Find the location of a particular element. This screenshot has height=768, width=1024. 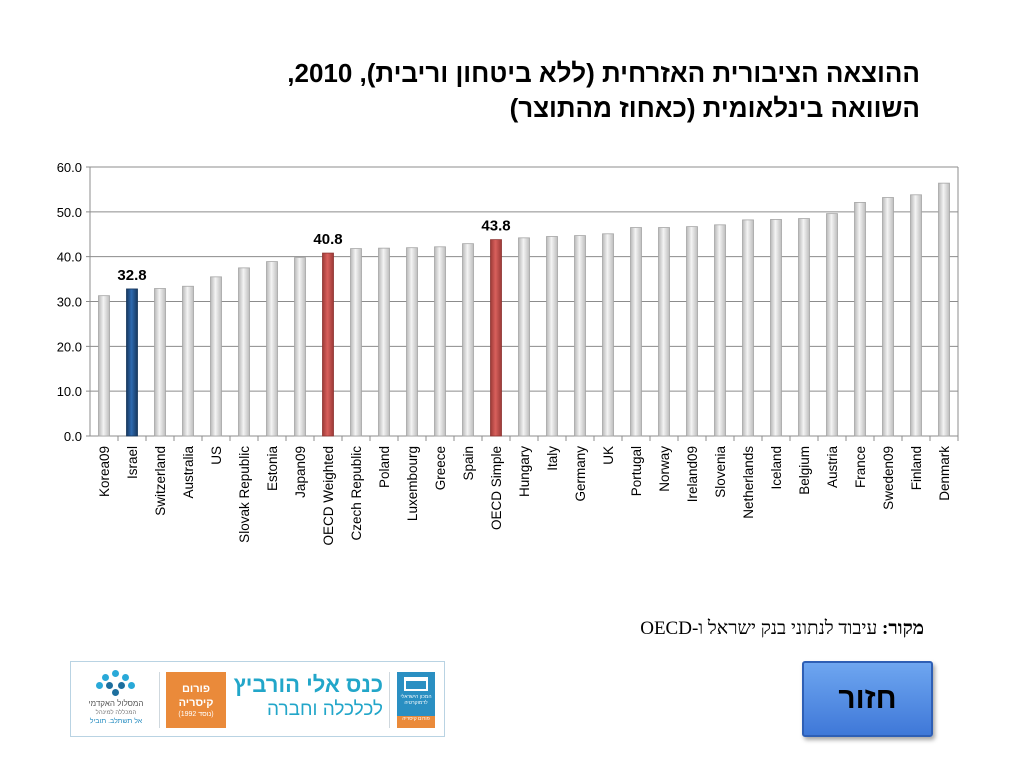

bar-iceland is located at coordinates (776, 328).